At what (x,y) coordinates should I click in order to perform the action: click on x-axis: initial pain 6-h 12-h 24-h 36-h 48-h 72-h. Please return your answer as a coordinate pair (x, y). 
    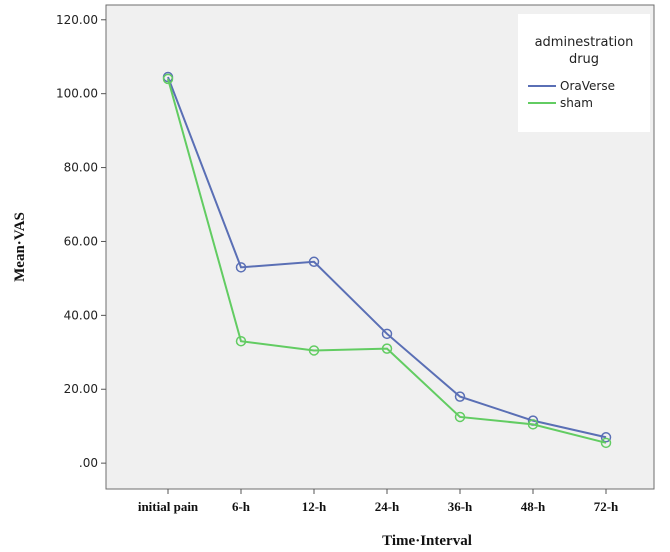
    Looking at the image, I should click on (378, 501).